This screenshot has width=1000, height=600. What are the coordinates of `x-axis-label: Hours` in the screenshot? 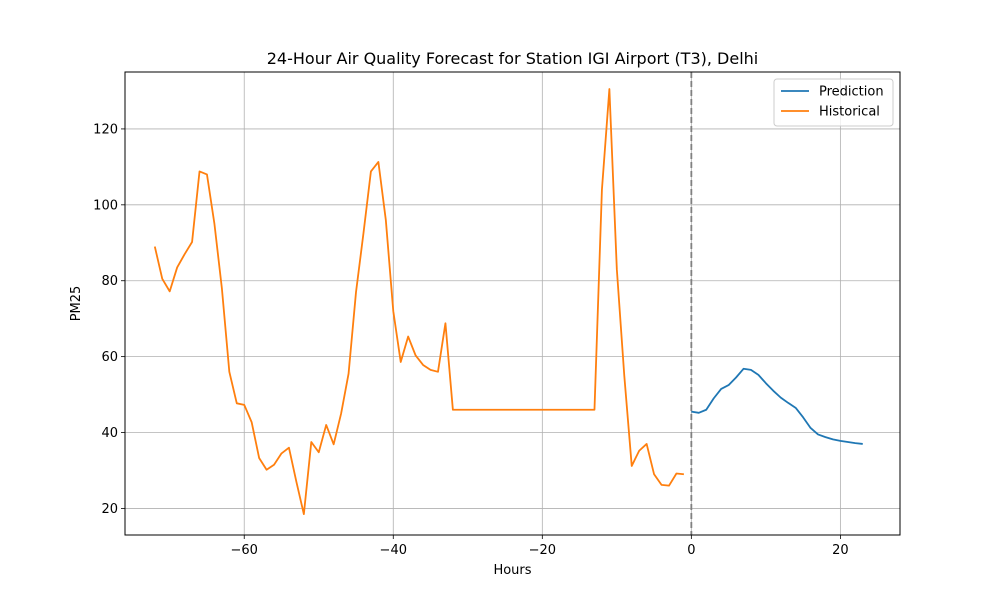 It's located at (512, 570).